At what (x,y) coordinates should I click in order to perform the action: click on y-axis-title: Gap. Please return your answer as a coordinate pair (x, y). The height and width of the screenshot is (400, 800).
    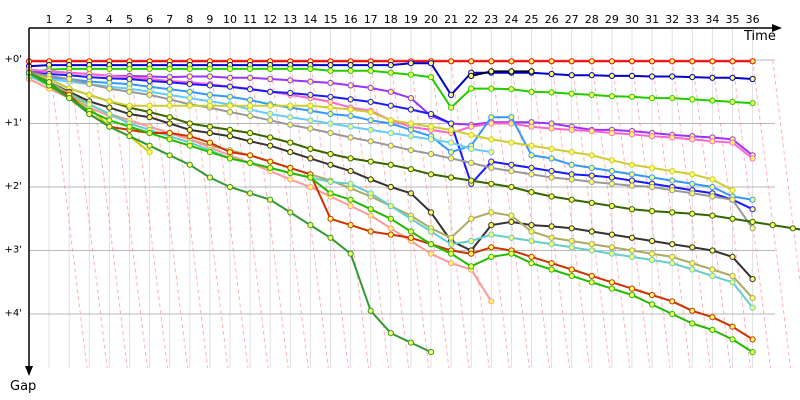
    Looking at the image, I should click on (23, 386).